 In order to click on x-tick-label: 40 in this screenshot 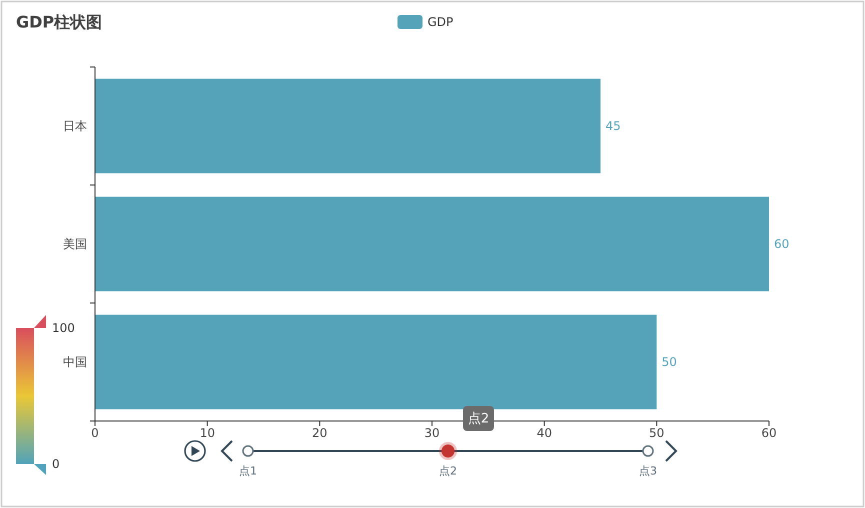, I will do `click(544, 433)`.